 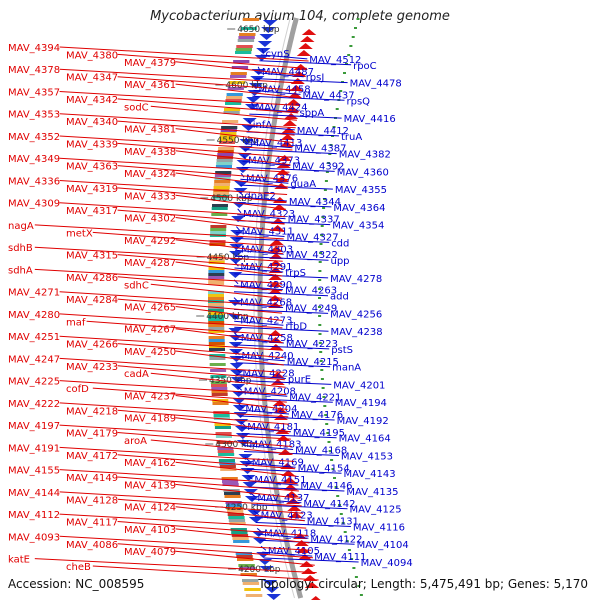 I want to click on right-gene-label: MAV_4151, so click(x=280, y=480).